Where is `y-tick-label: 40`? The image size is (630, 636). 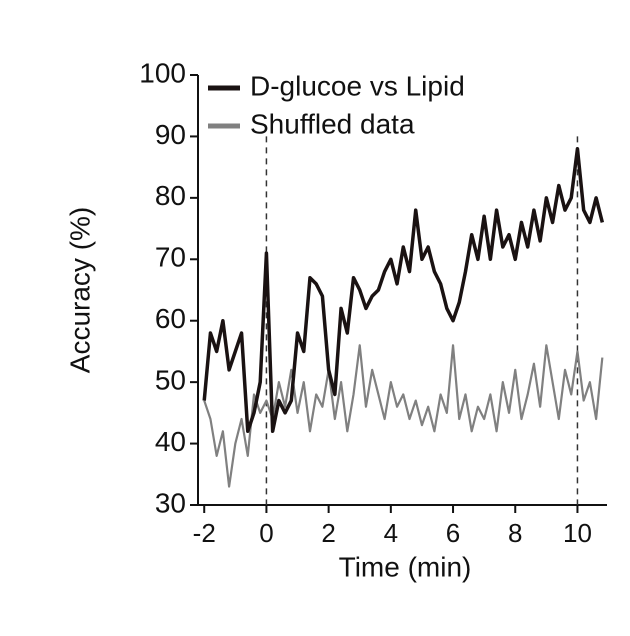 y-tick-label: 40 is located at coordinates (170, 441).